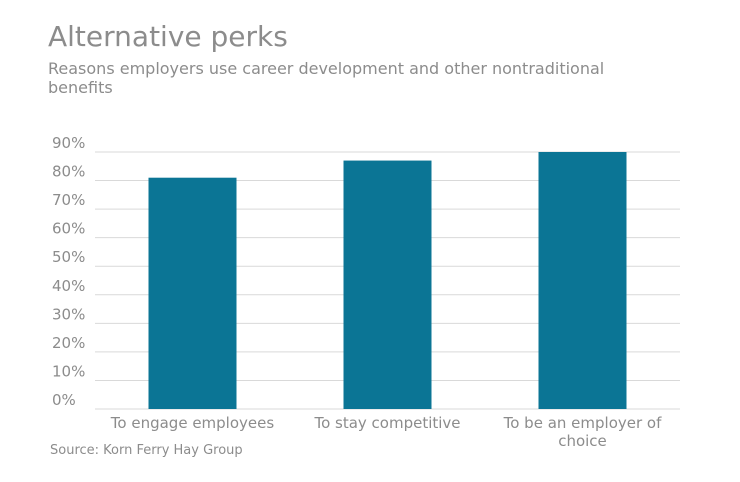  Describe the element at coordinates (68, 172) in the screenshot. I see `y-tick-label: 80%` at that location.